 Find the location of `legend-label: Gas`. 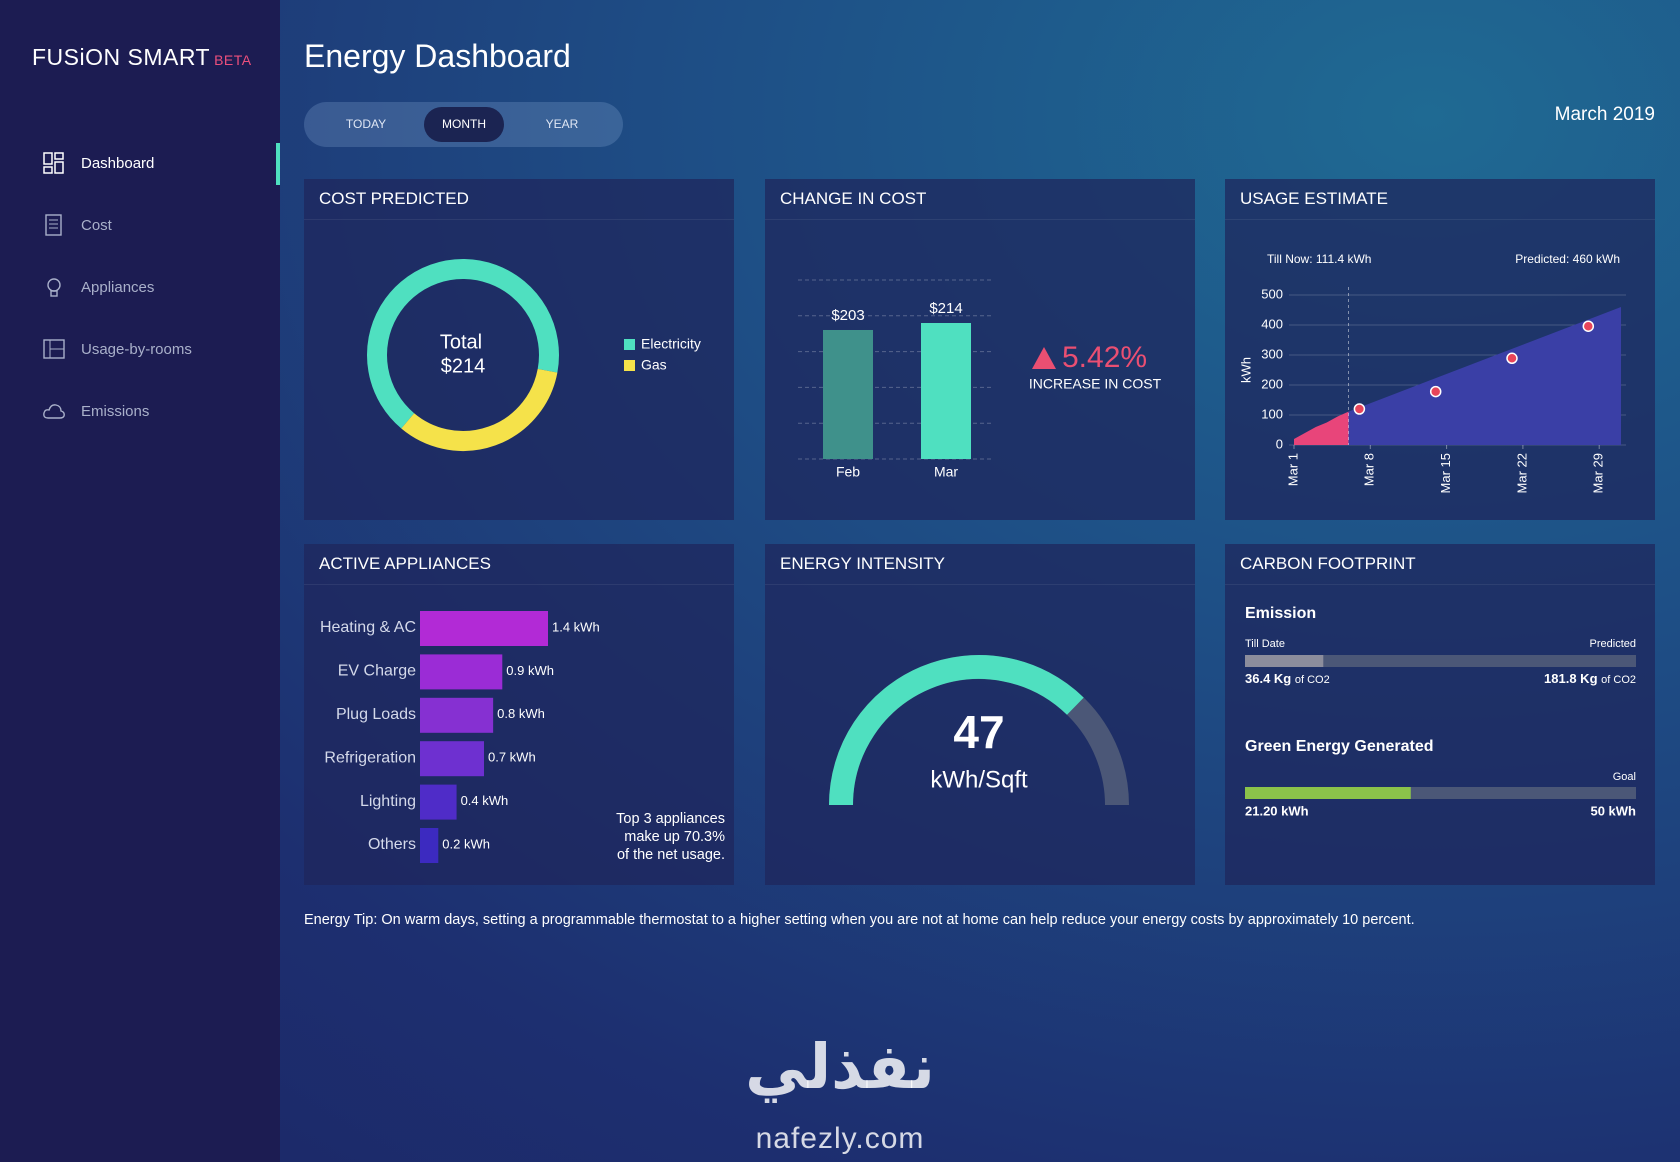

legend-label: Gas is located at coordinates (654, 365).